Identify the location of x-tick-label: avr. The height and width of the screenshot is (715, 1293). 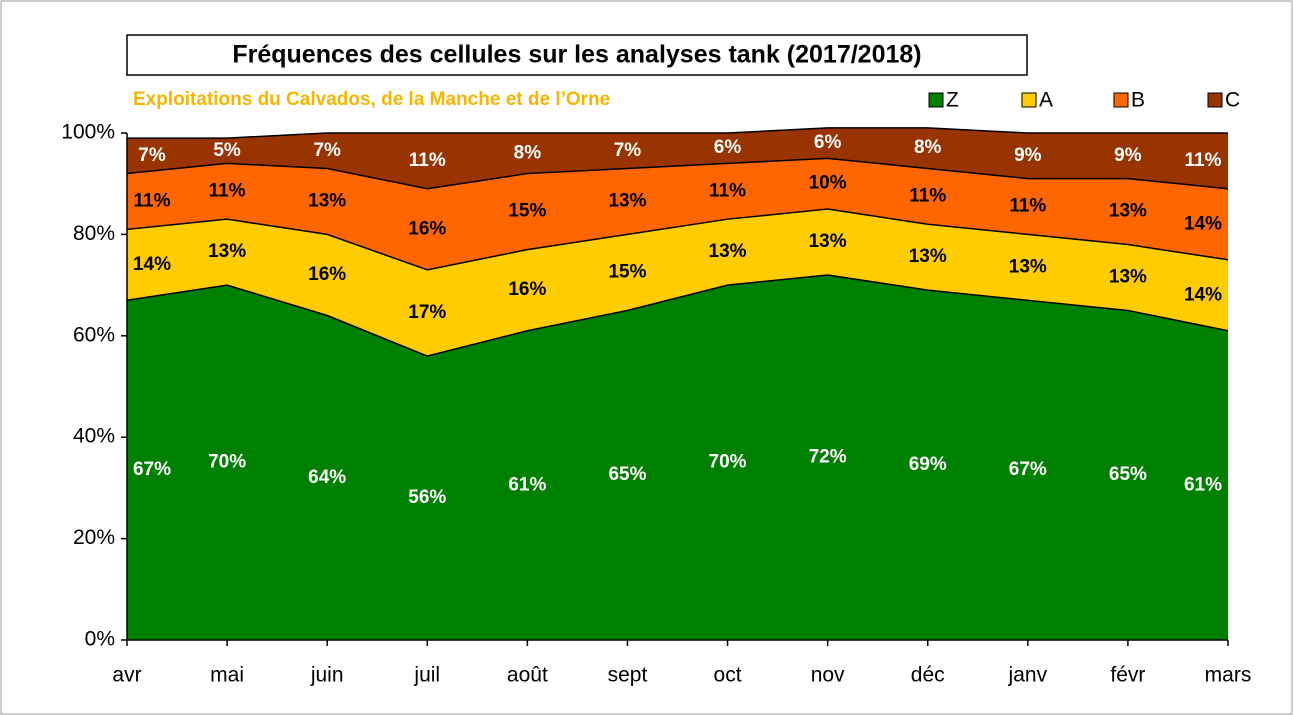
(126, 675).